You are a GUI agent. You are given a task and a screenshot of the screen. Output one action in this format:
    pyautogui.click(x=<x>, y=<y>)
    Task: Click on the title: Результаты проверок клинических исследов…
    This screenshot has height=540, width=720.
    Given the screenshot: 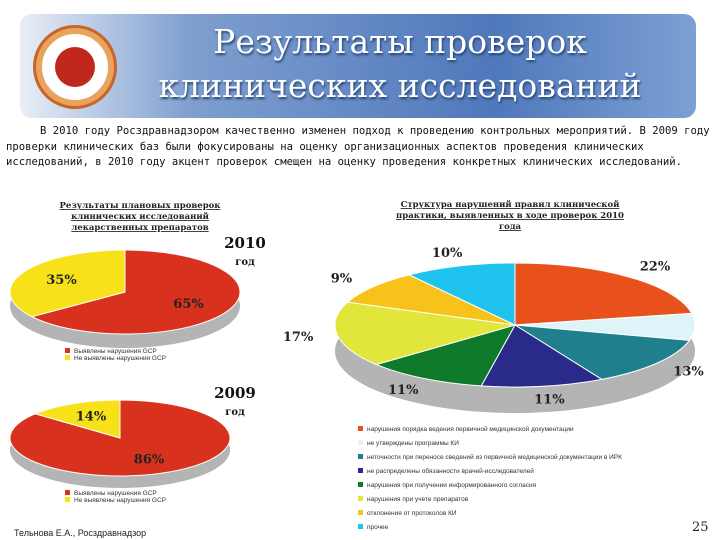 What is the action you would take?
    pyautogui.click(x=400, y=63)
    